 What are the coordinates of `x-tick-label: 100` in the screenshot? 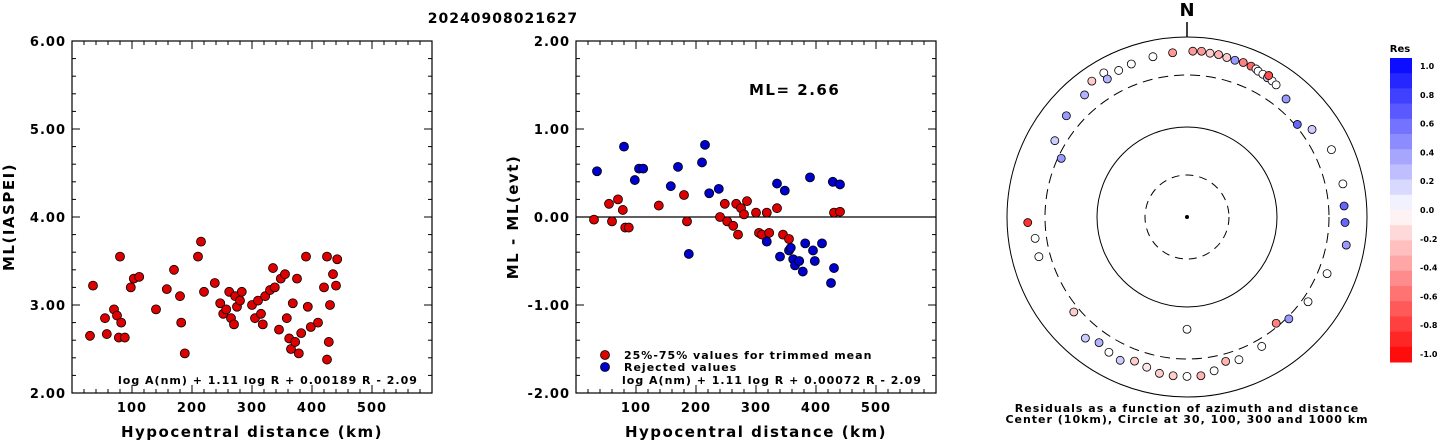 It's located at (132, 408).